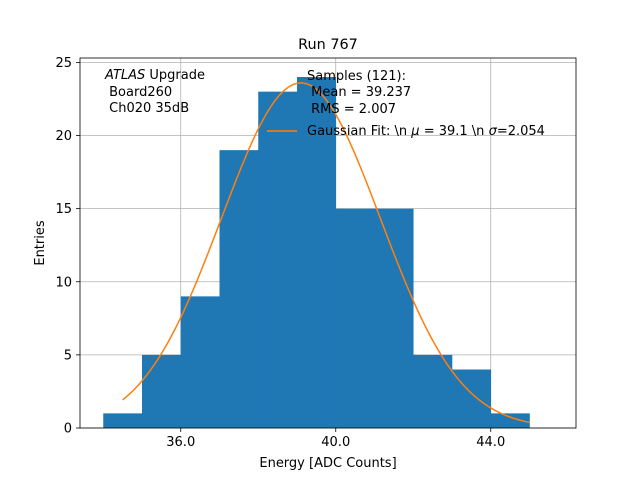 The width and height of the screenshot is (640, 480). Describe the element at coordinates (490, 442) in the screenshot. I see `x-tick-label: 44.0` at that location.